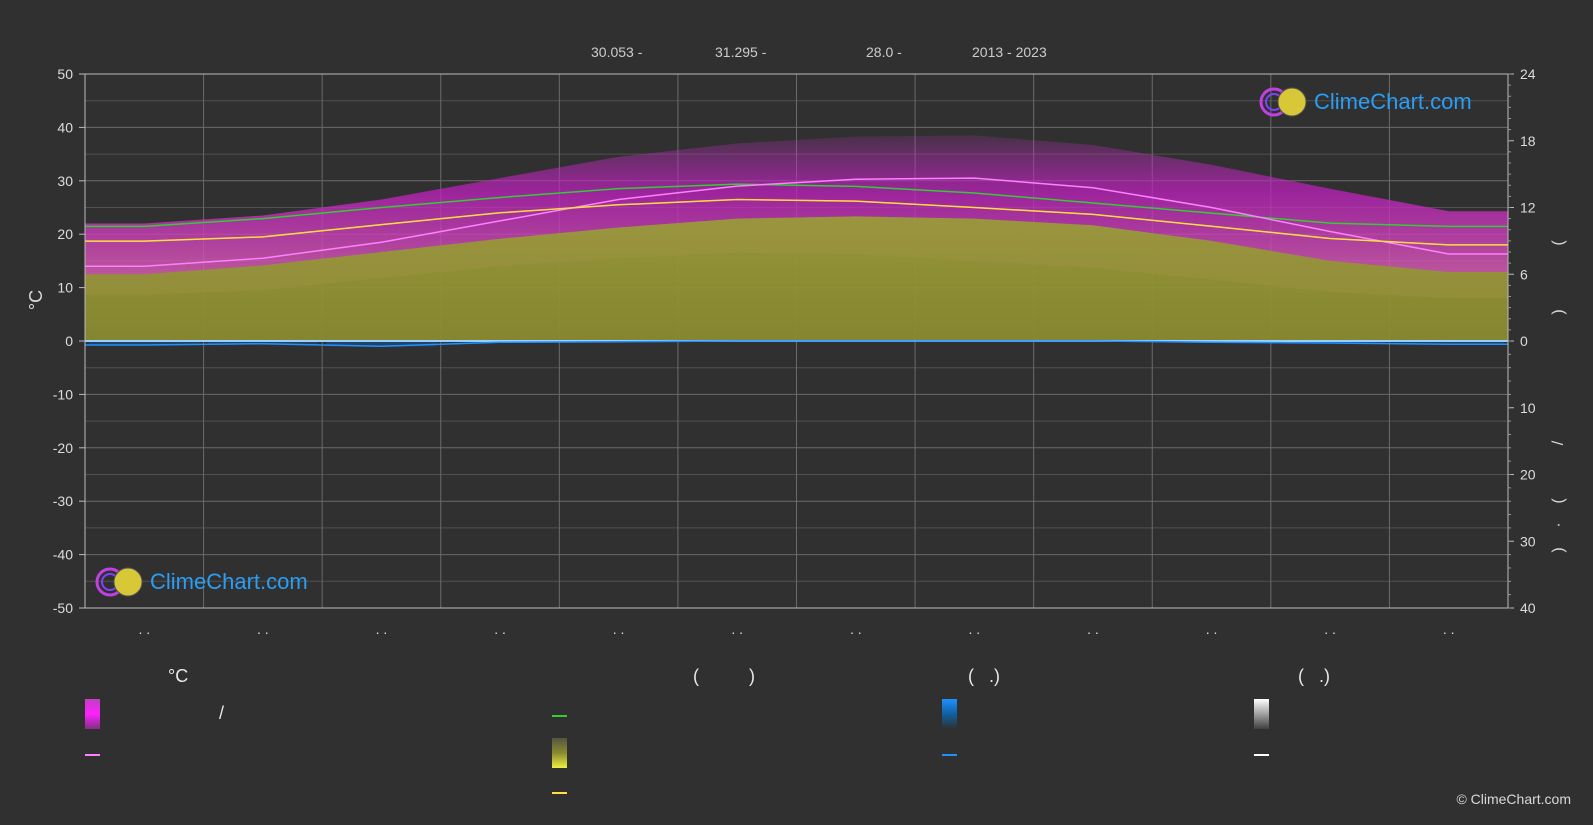  What do you see at coordinates (63, 394) in the screenshot?
I see `left-tick-label: -10` at bounding box center [63, 394].